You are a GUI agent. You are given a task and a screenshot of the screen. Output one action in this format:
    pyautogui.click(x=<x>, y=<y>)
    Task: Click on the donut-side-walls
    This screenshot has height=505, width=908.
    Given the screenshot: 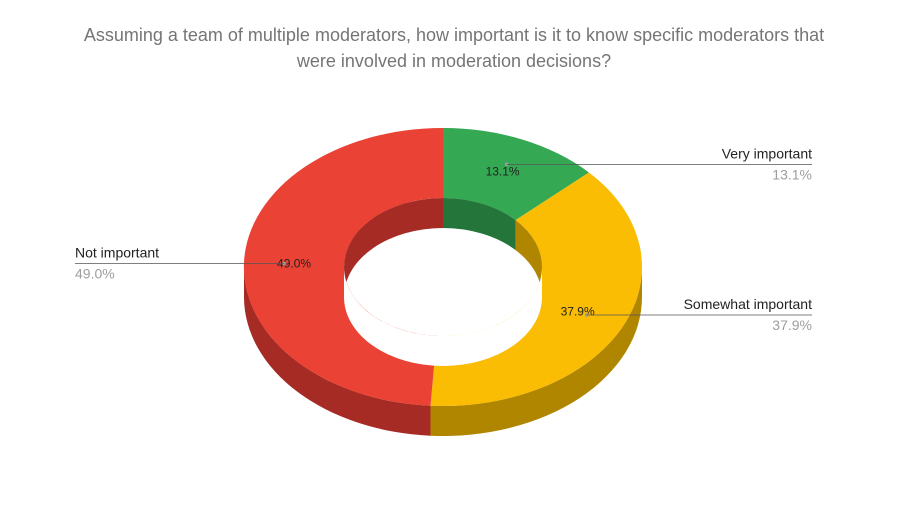 What is the action you would take?
    pyautogui.click(x=443, y=352)
    